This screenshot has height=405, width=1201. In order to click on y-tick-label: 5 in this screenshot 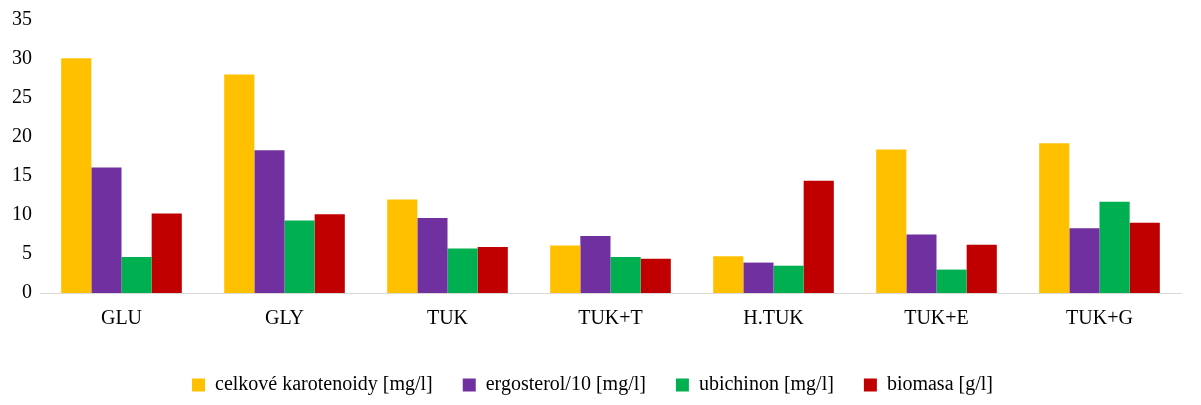, I will do `click(27, 252)`.